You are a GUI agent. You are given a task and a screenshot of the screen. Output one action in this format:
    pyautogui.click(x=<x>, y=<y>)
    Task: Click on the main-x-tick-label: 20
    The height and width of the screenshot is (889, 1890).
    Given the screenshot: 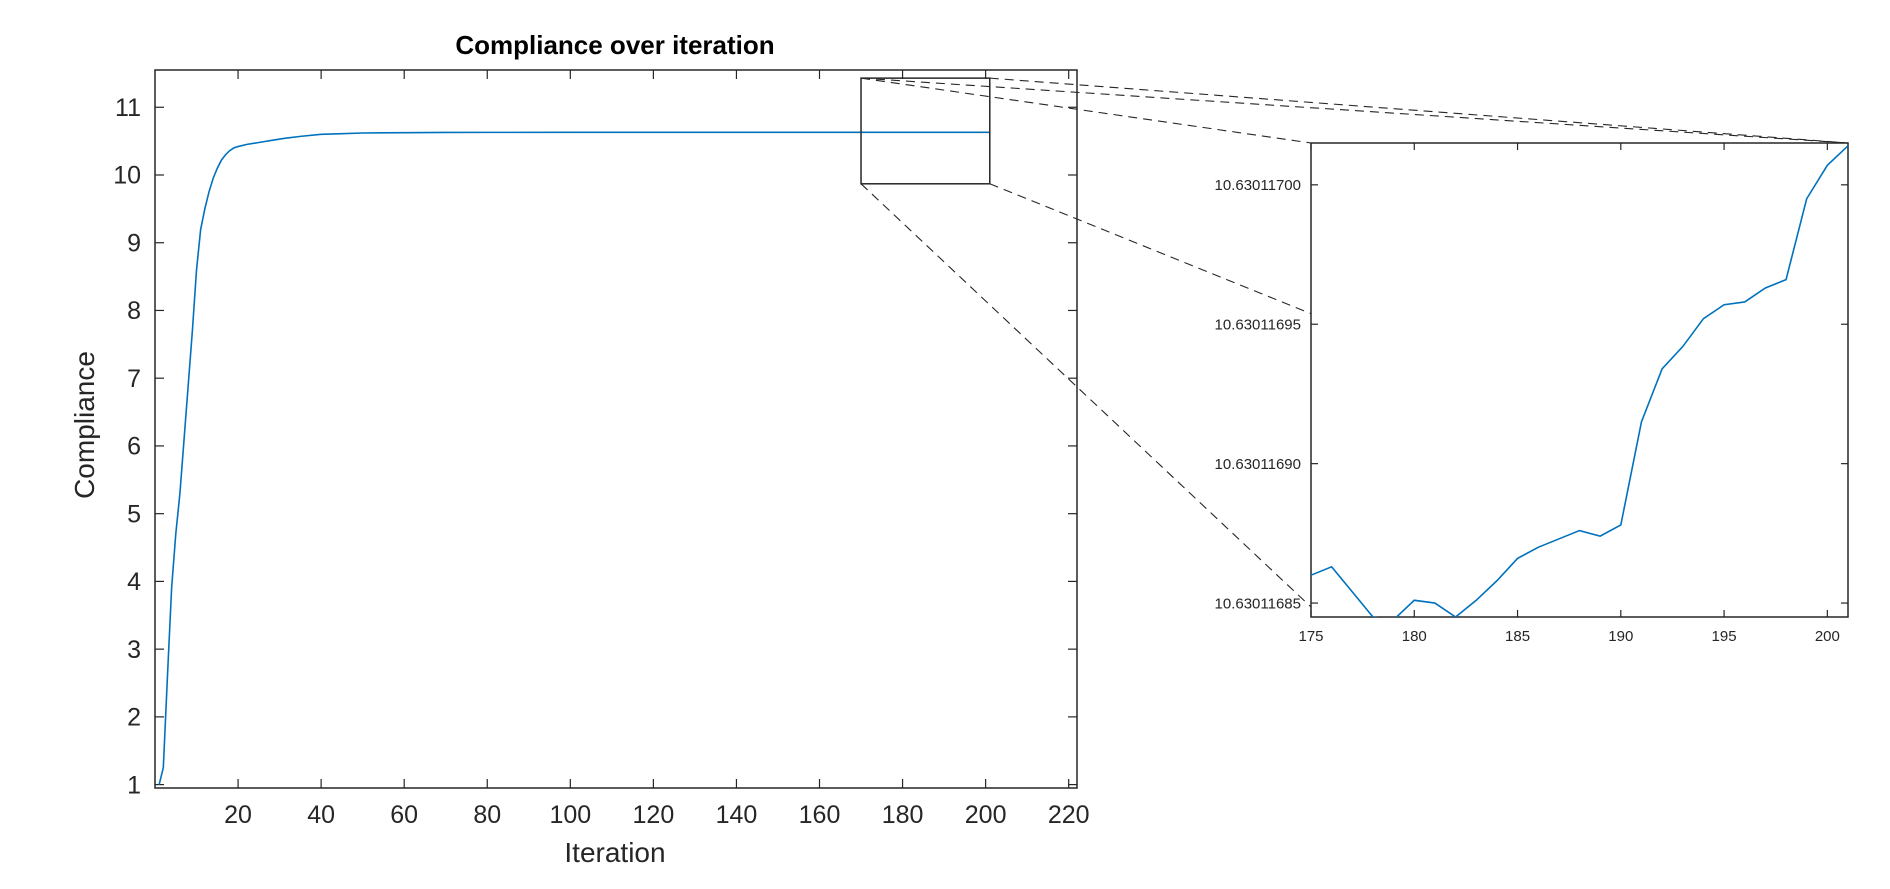 What is the action you would take?
    pyautogui.click(x=238, y=815)
    